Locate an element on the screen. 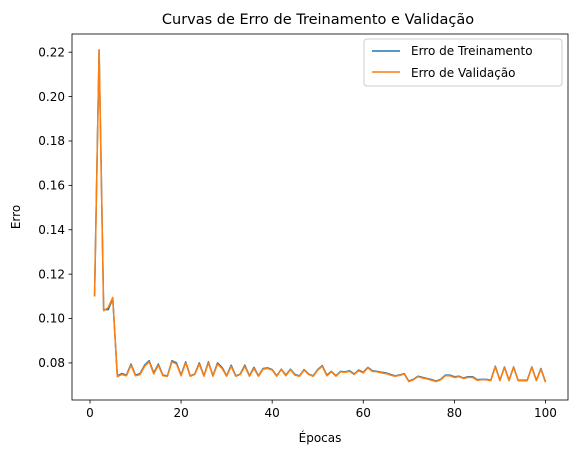  legend: Erro de Treinamento Erro de Validação is located at coordinates (463, 62).